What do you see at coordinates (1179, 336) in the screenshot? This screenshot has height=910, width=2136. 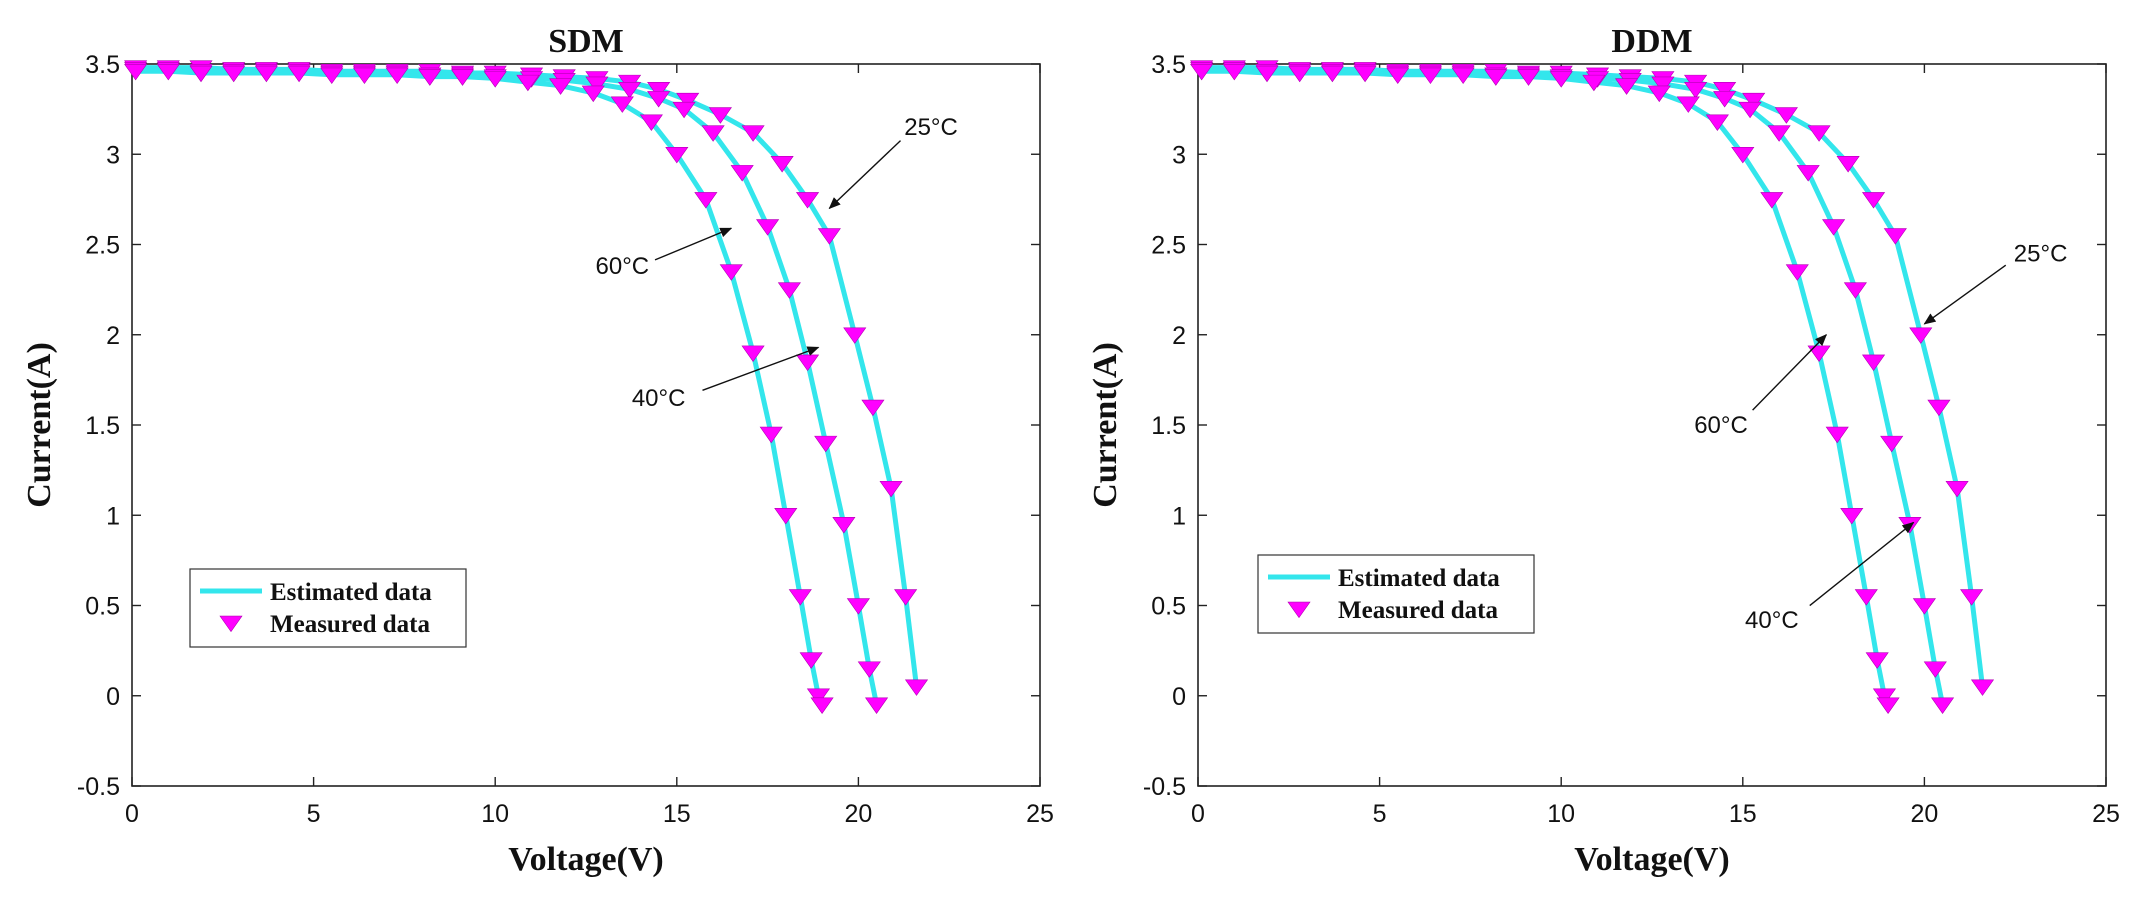 I see `y-tick-label: 2` at bounding box center [1179, 336].